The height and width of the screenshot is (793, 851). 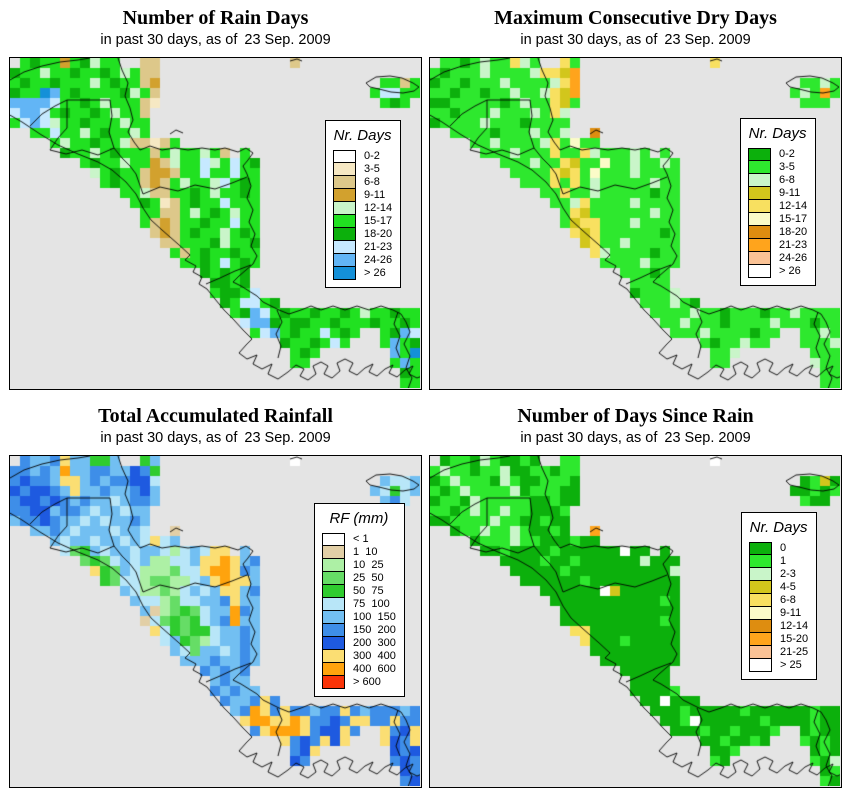 What do you see at coordinates (793, 219) in the screenshot?
I see `legend-entry-label: 15-17` at bounding box center [793, 219].